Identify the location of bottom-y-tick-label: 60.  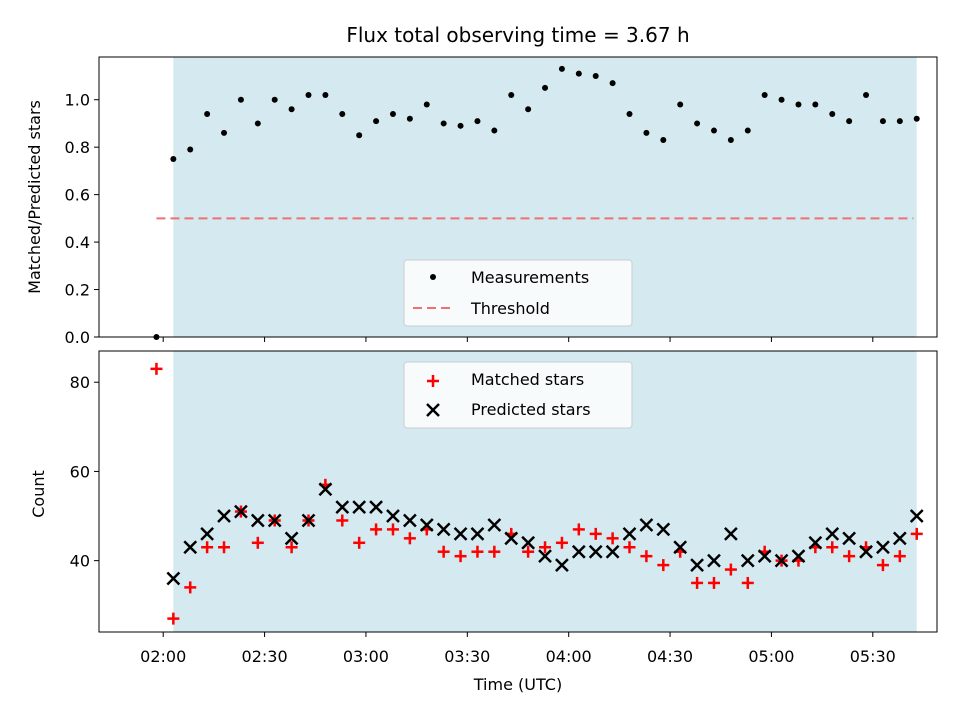
(80, 471).